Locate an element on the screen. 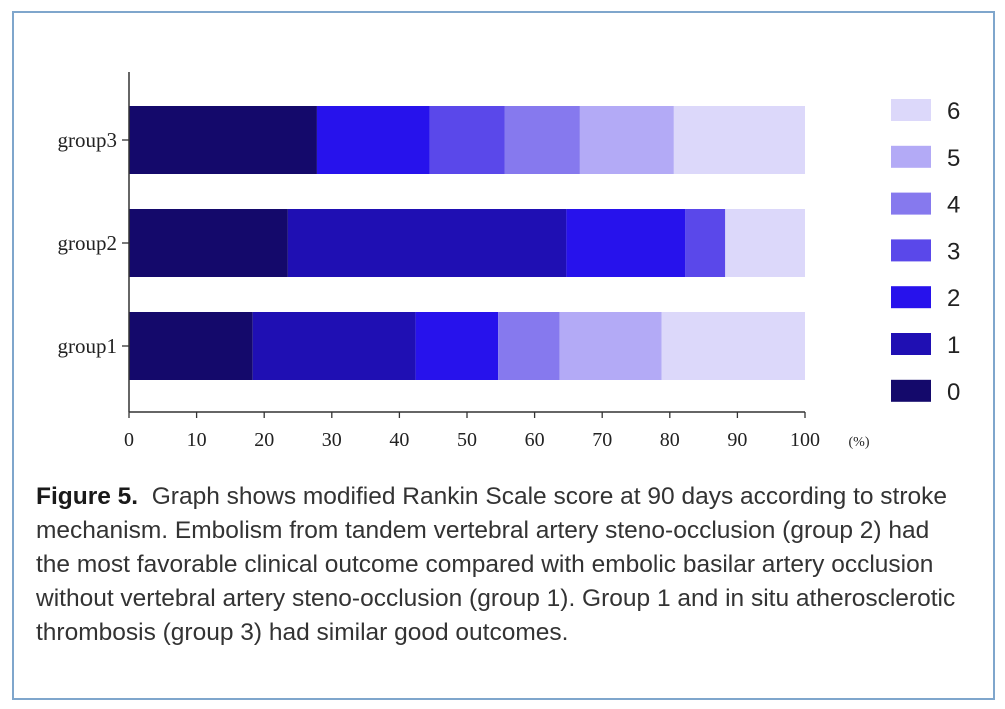  x-tick-label: 20 is located at coordinates (264, 440).